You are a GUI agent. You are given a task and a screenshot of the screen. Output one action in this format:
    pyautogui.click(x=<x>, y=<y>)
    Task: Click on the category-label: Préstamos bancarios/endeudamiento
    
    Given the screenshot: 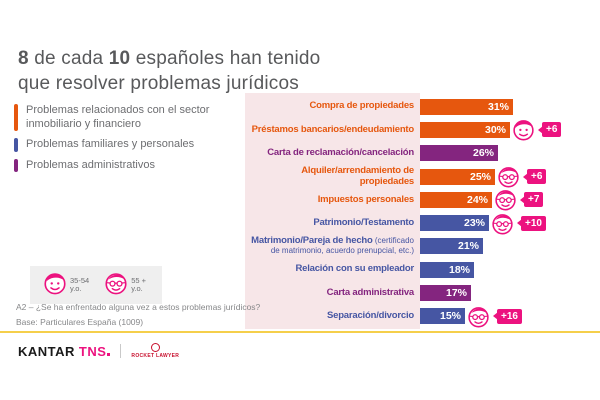 What is the action you would take?
    pyautogui.click(x=333, y=129)
    